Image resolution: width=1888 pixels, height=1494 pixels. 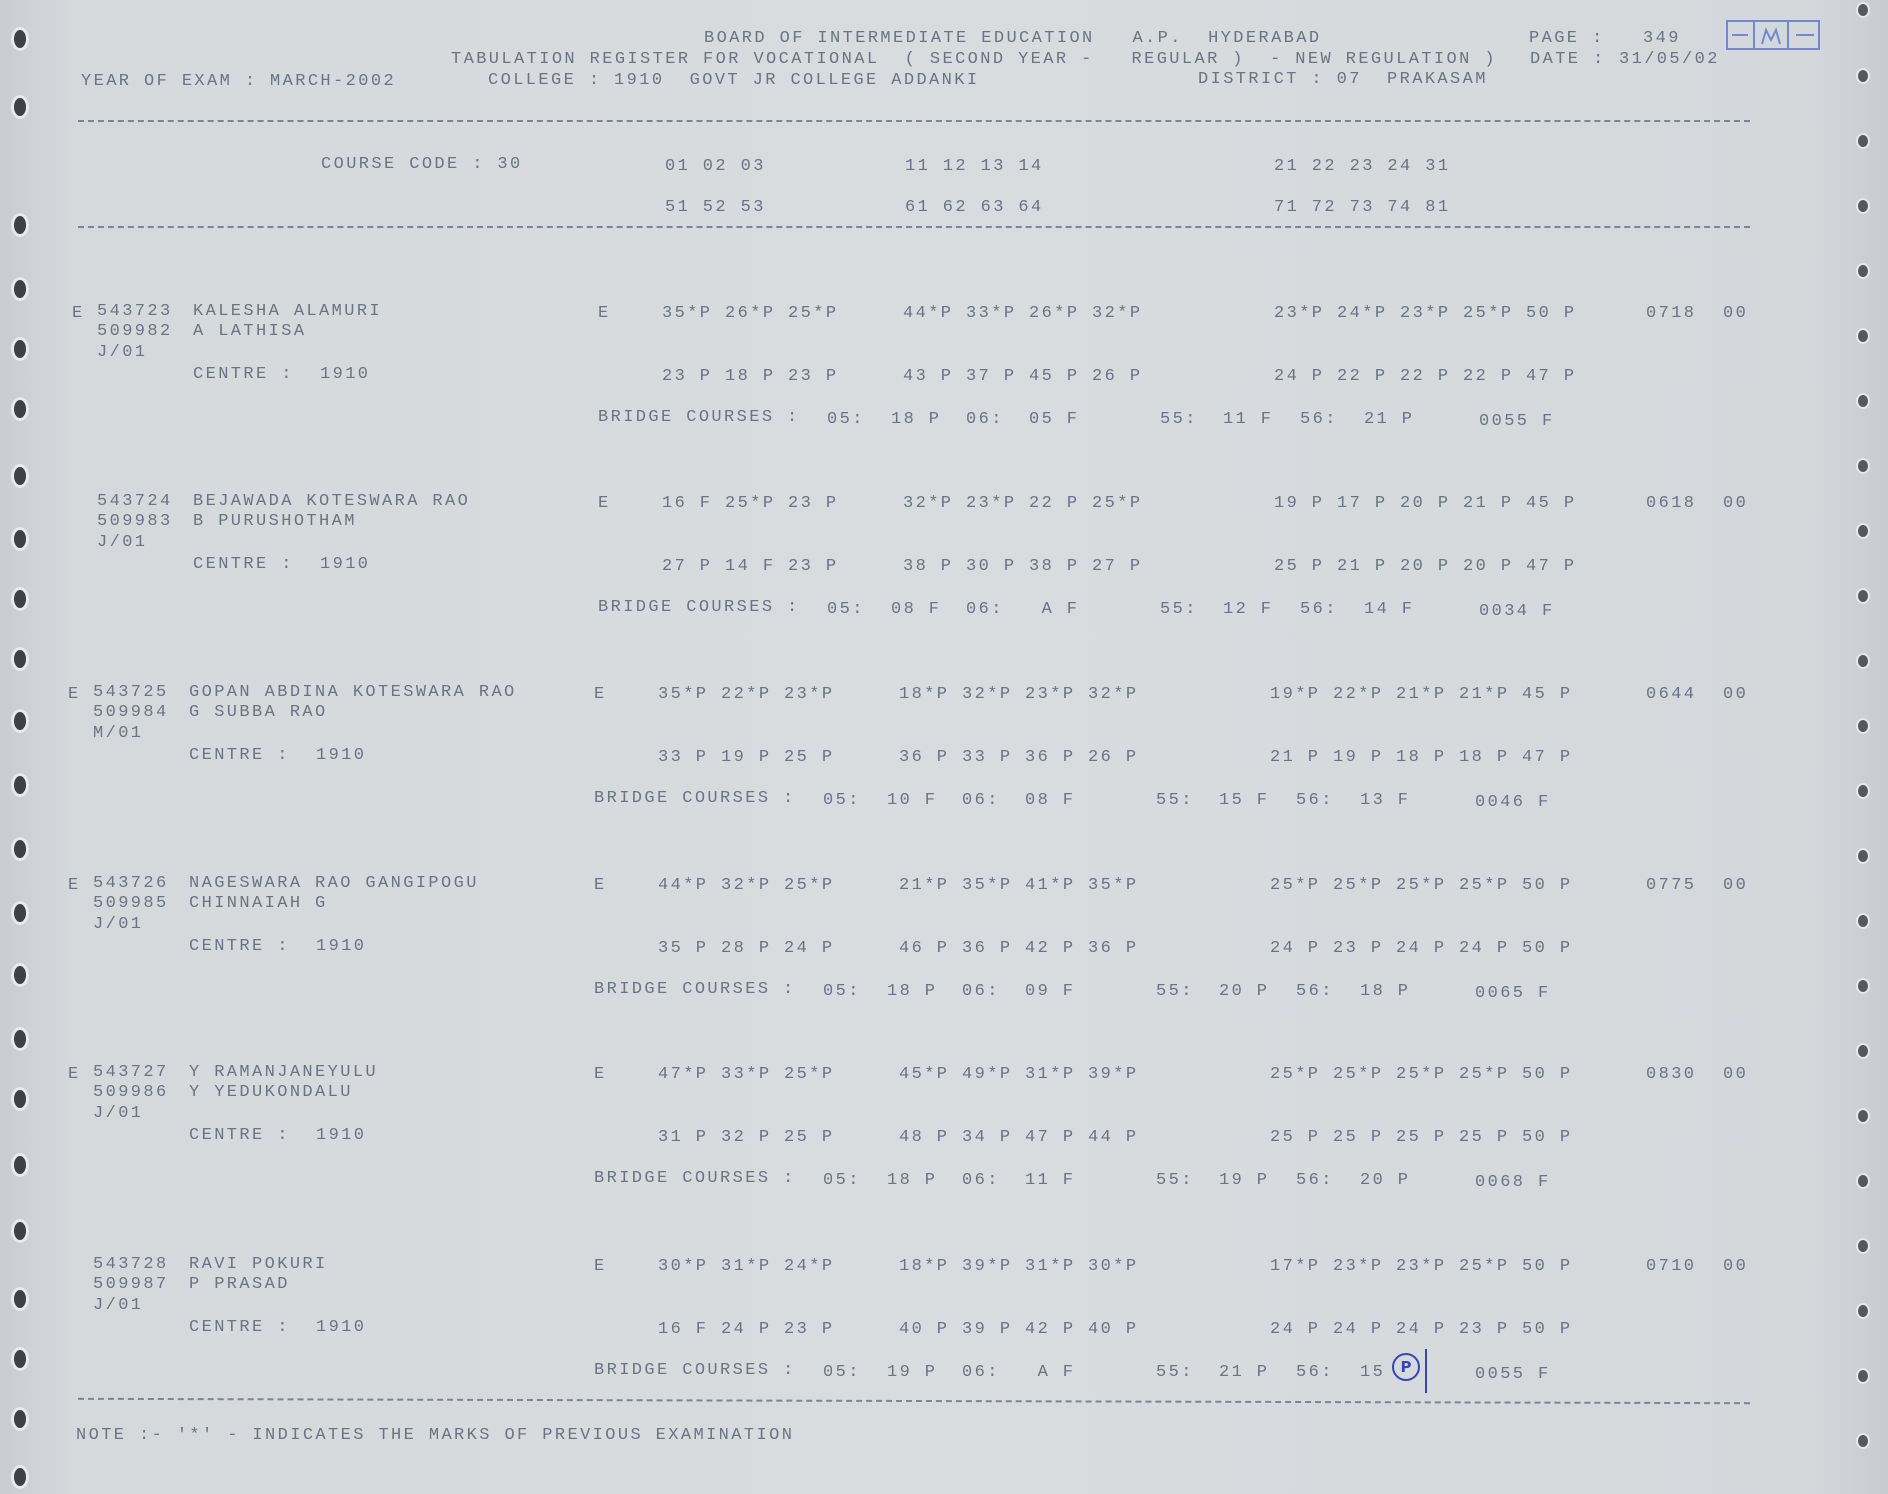 I want to click on marks-row-2: 16 F 24 P 23 P, so click(x=746, y=1329).